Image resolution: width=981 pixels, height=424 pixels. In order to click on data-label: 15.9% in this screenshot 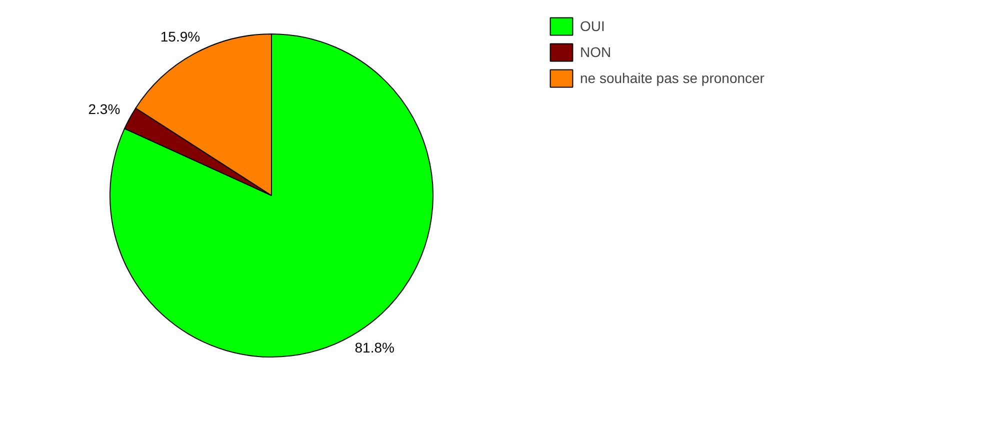, I will do `click(180, 36)`.